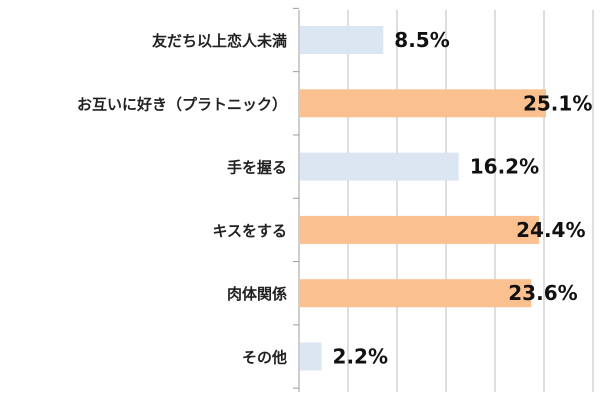 The height and width of the screenshot is (400, 600). Describe the element at coordinates (550, 230) in the screenshot. I see `value-label: 24.4%` at that location.